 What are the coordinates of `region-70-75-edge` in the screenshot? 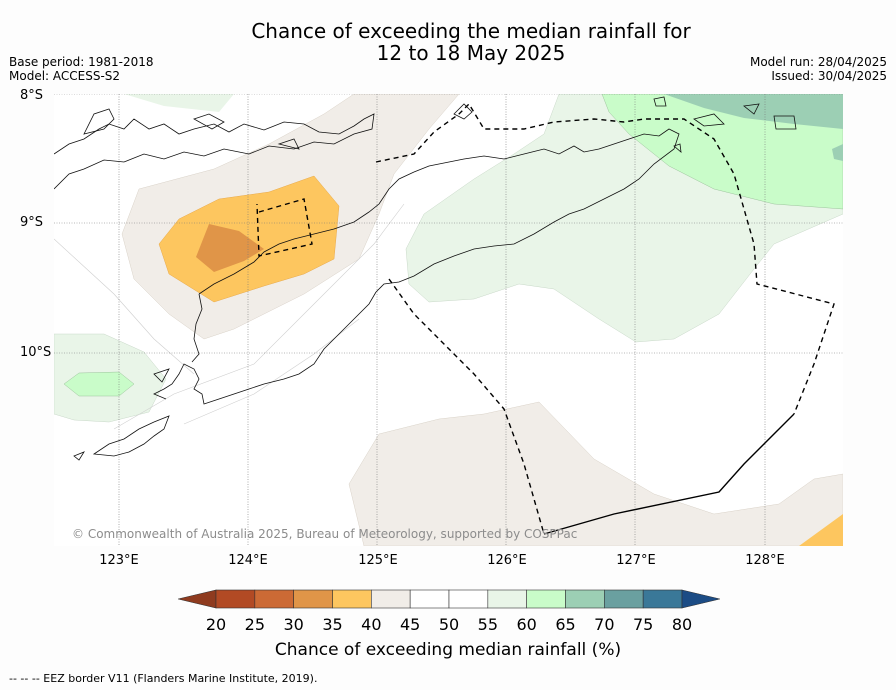 It's located at (837, 152).